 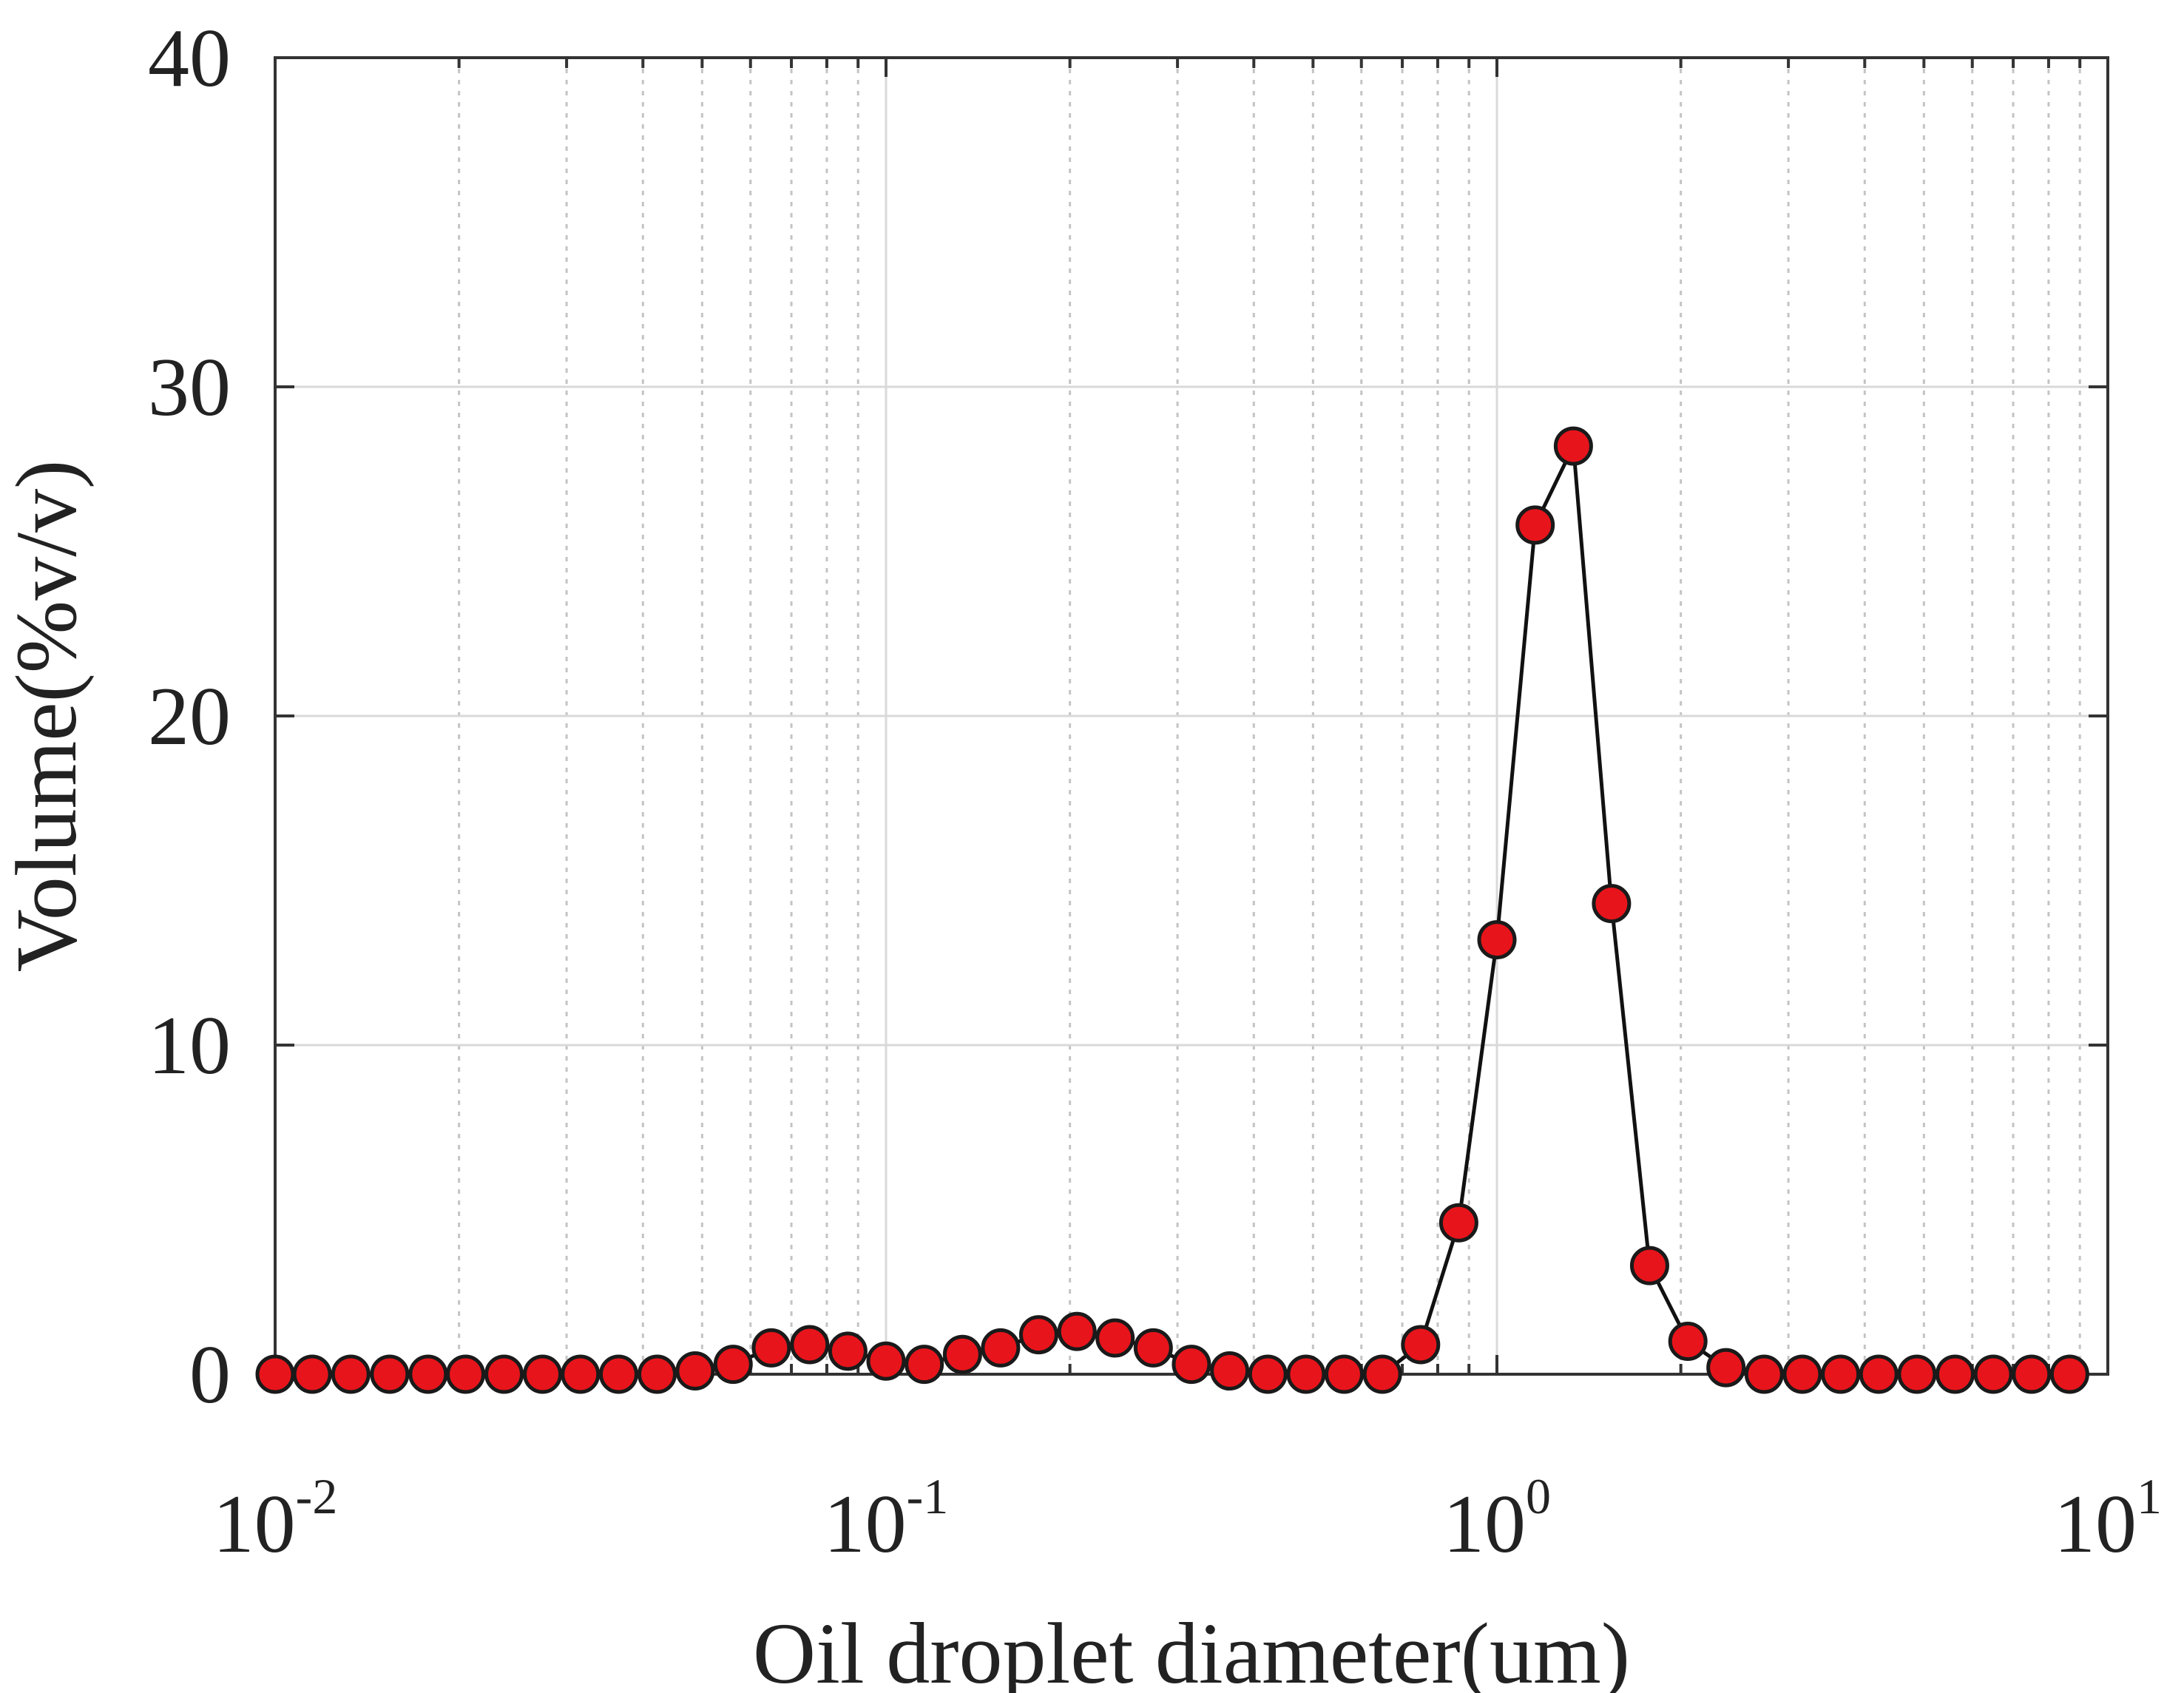 I want to click on x-tick-label: 10⁻², so click(x=276, y=1519).